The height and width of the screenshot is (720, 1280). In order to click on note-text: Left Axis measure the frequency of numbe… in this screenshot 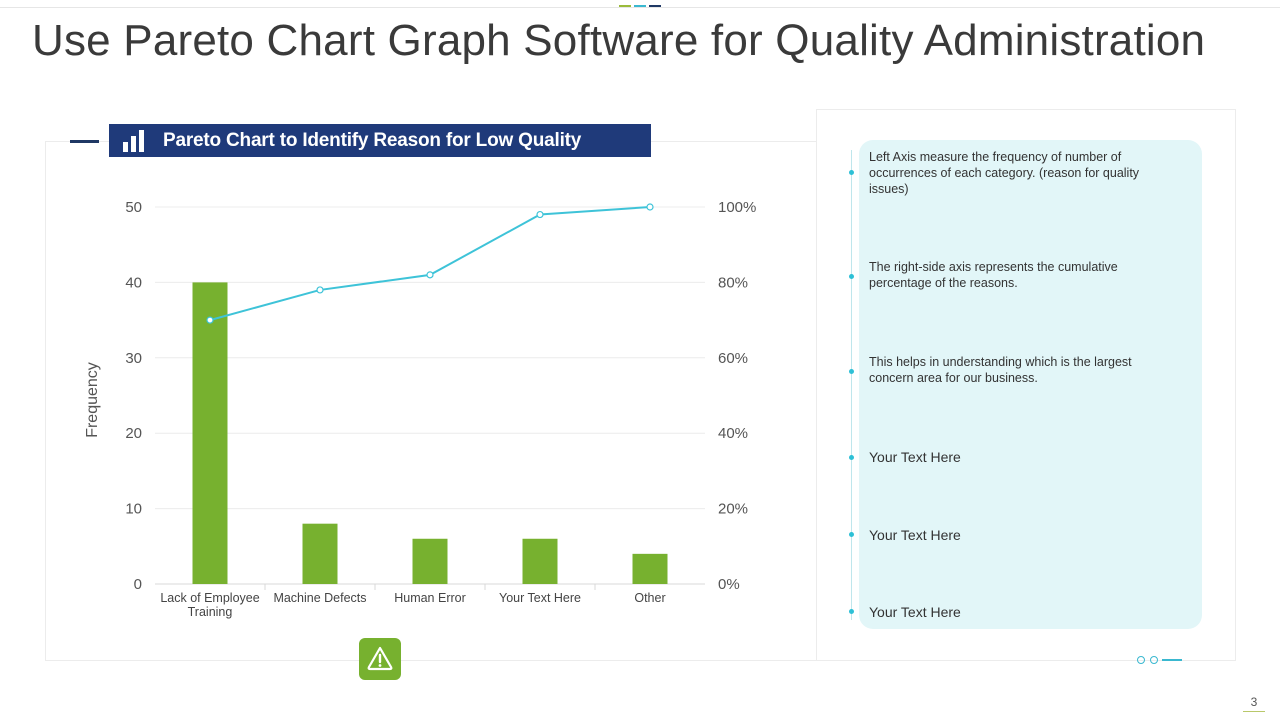, I will do `click(1004, 173)`.